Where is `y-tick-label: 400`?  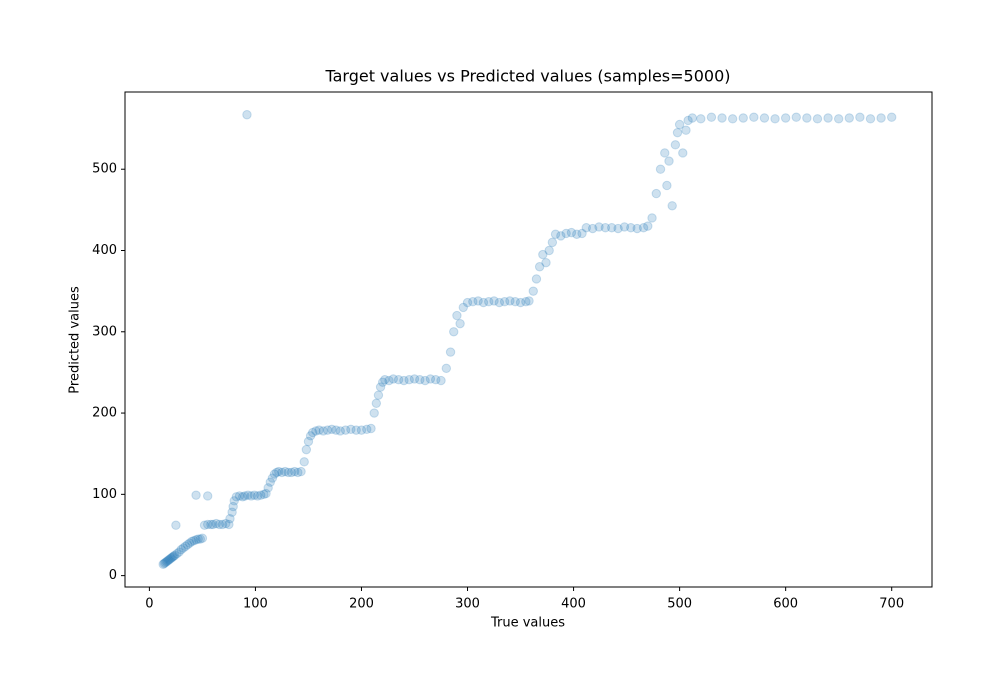
y-tick-label: 400 is located at coordinates (104, 250).